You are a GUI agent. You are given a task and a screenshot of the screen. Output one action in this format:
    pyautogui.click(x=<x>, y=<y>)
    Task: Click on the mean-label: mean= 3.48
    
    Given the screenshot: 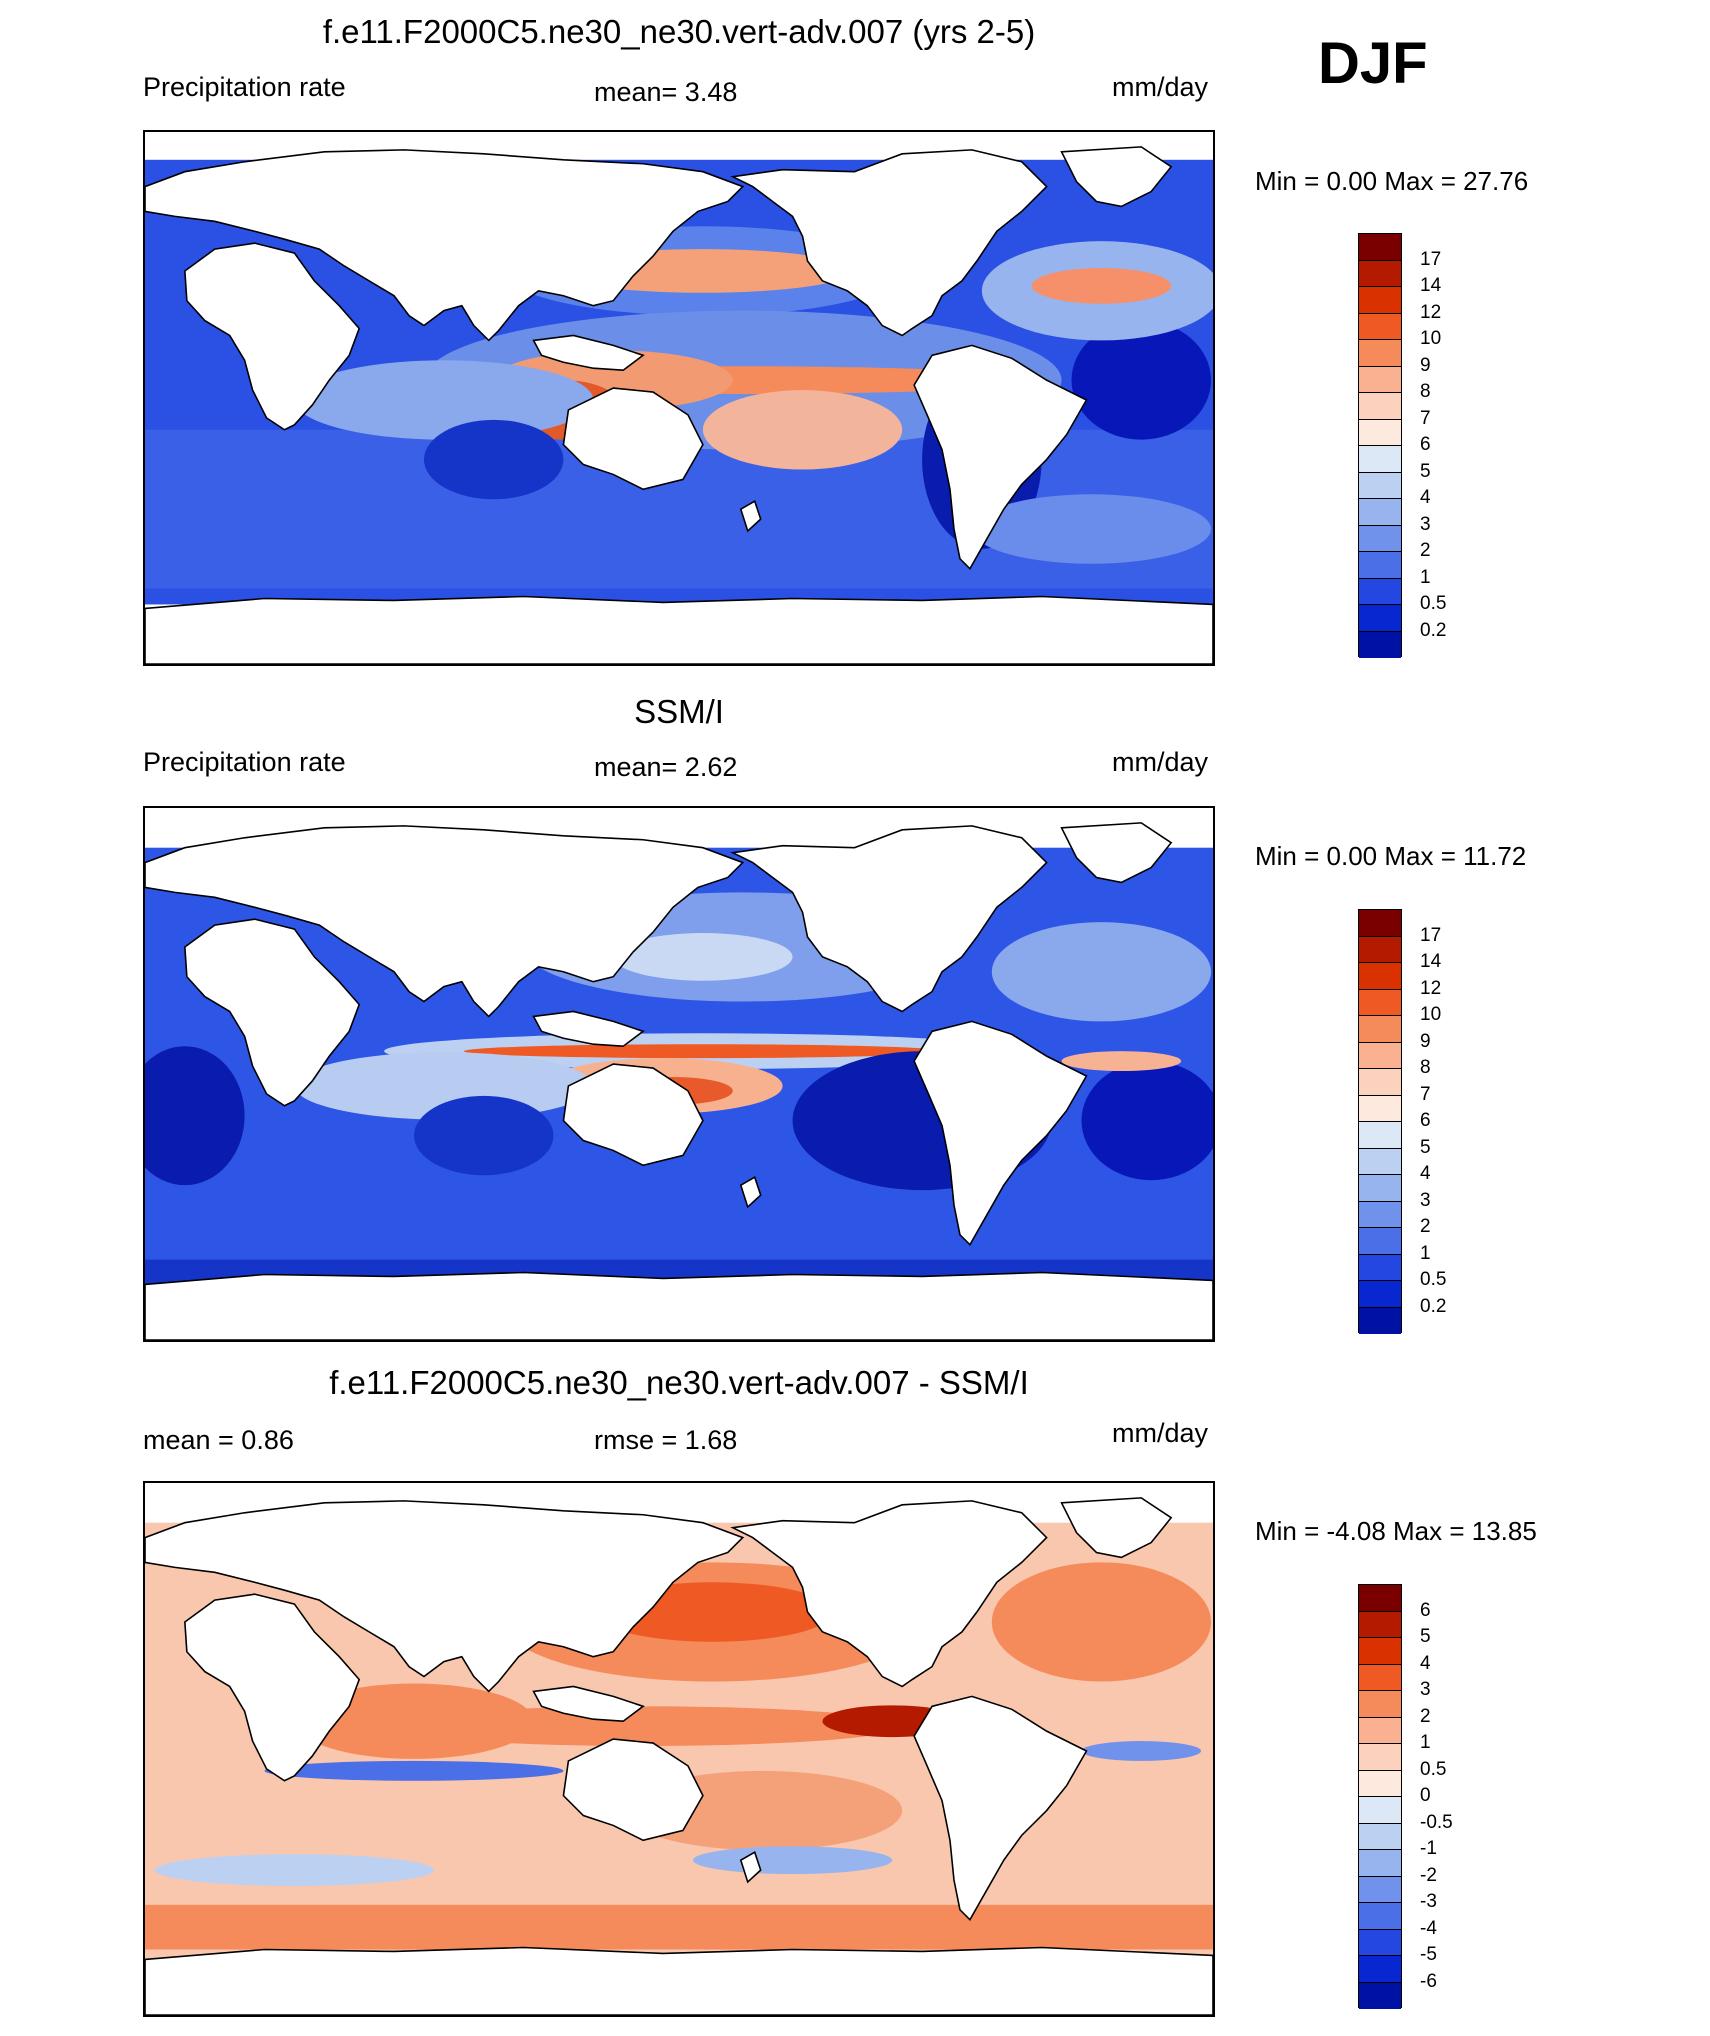 What is the action you would take?
    pyautogui.click(x=666, y=92)
    